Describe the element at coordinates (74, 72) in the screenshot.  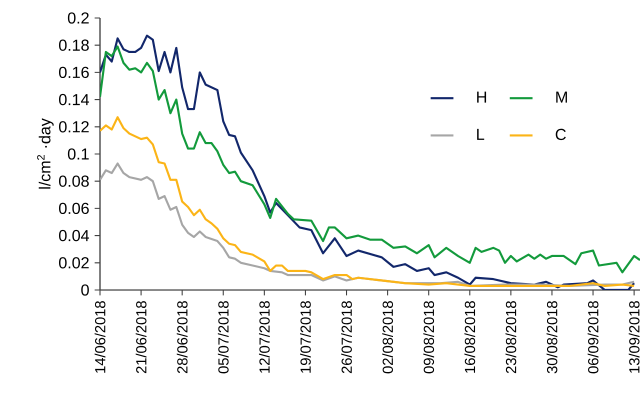
I see `y-tick-label: 0.16` at that location.